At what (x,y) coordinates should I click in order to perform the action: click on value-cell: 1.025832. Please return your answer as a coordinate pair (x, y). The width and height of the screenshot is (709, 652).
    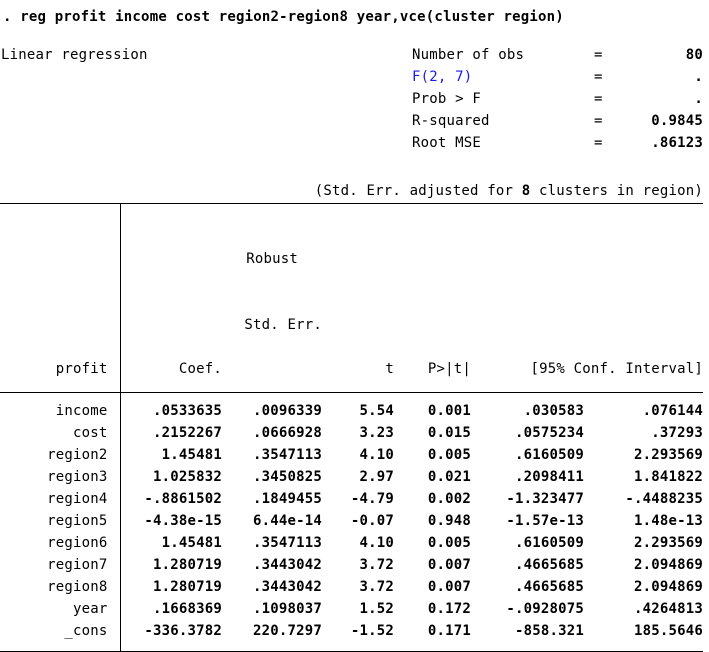
    Looking at the image, I should click on (170, 477).